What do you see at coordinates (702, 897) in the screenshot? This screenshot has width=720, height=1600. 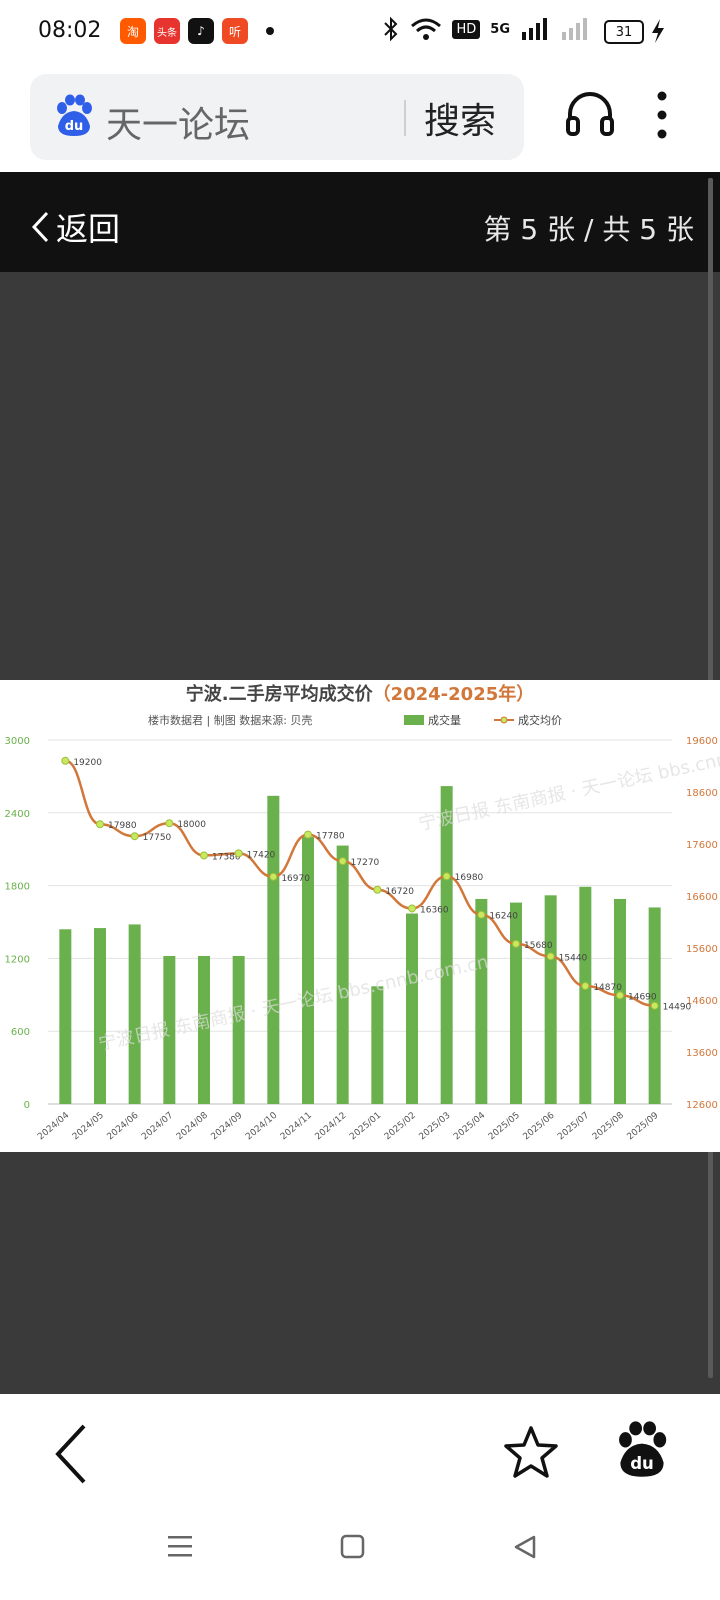 I see `right-axis-tick-label: 16600` at bounding box center [702, 897].